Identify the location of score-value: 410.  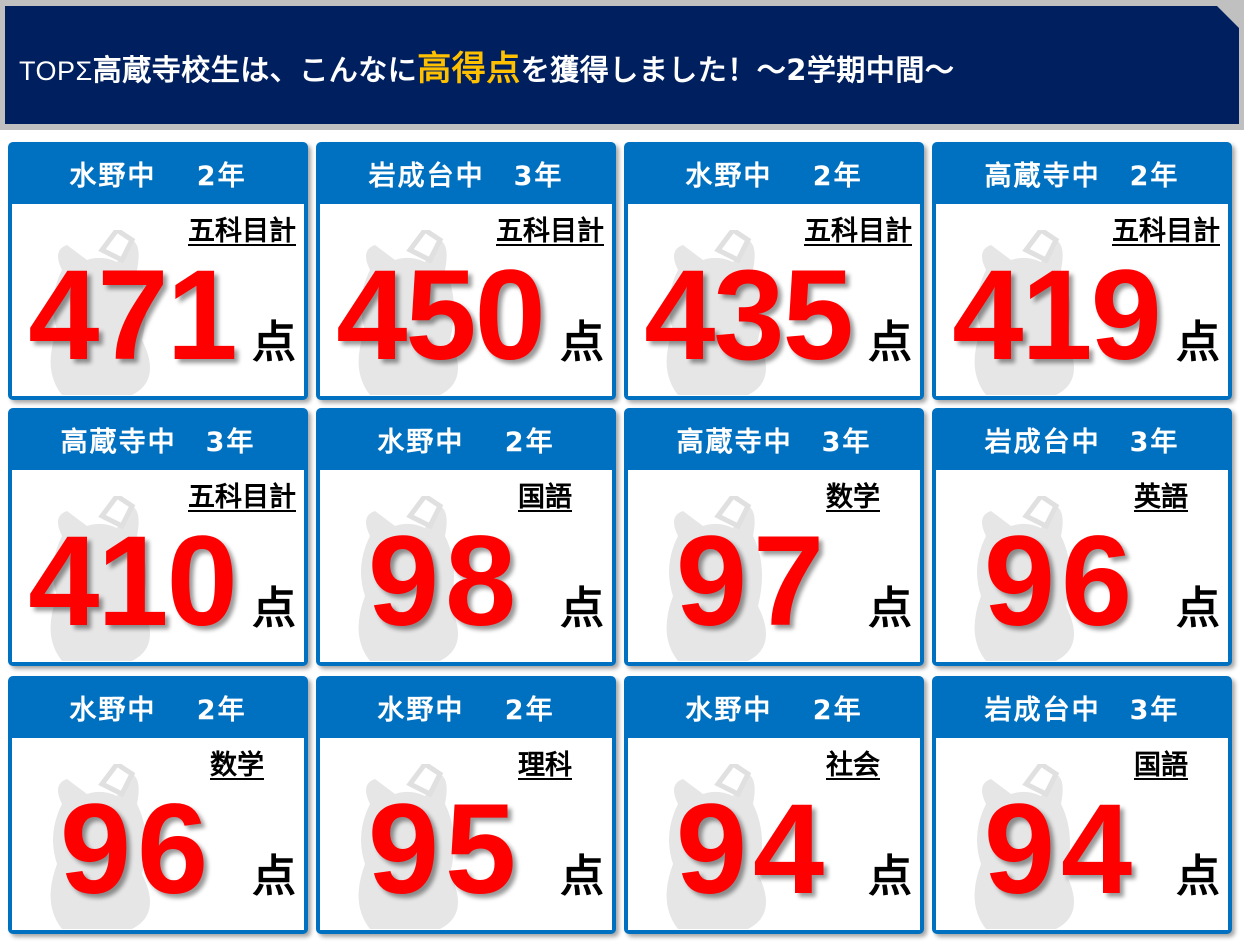
(133, 581).